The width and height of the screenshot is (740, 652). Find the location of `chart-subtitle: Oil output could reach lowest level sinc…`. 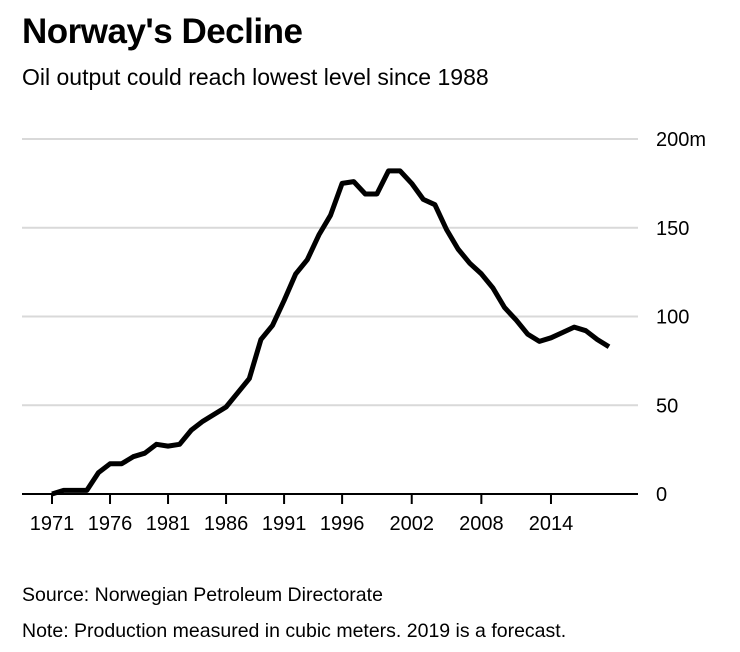

chart-subtitle: Oil output could reach lowest level sinc… is located at coordinates (255, 77).